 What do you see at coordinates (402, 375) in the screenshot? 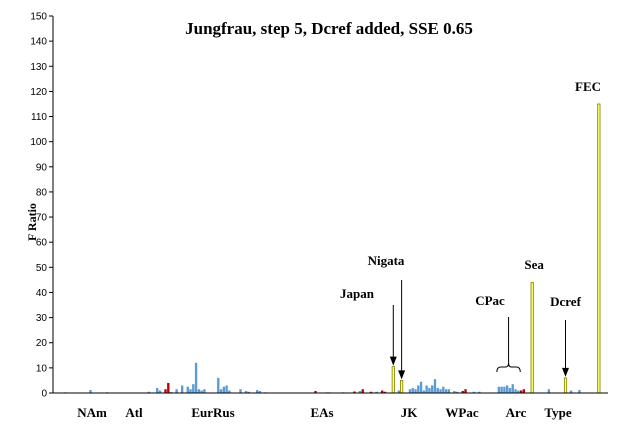
I see `nigata-arrow-head` at bounding box center [402, 375].